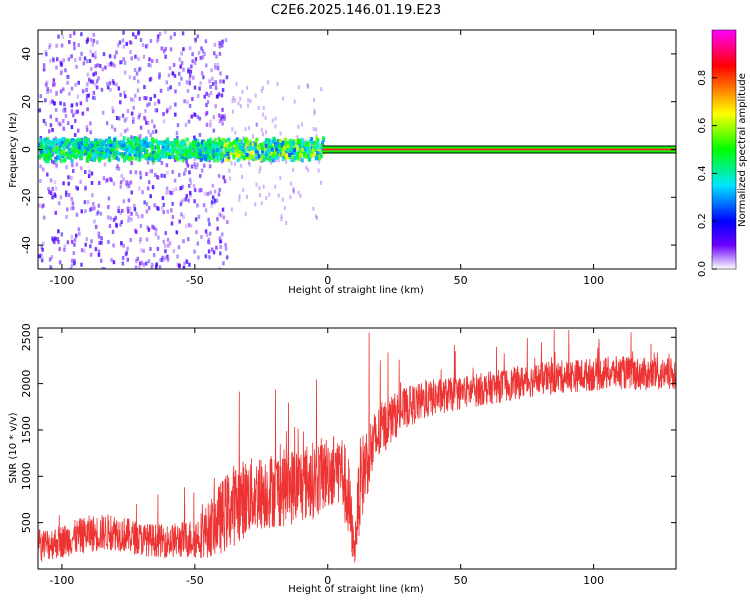  Describe the element at coordinates (26, 245) in the screenshot. I see `y-tick-label: -40` at that location.